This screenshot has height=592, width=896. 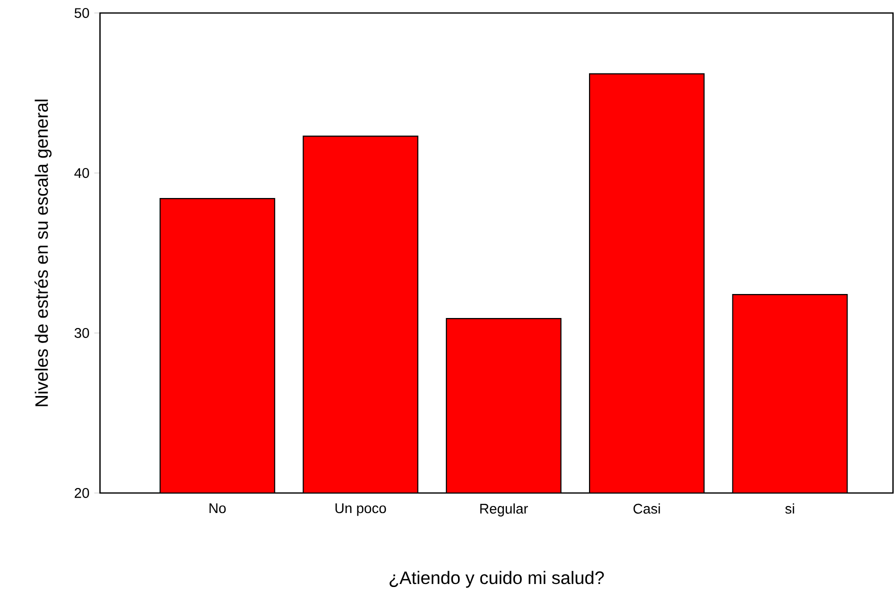 I want to click on y-axis-title: Niveles de estrés en su escala general, so click(x=43, y=253).